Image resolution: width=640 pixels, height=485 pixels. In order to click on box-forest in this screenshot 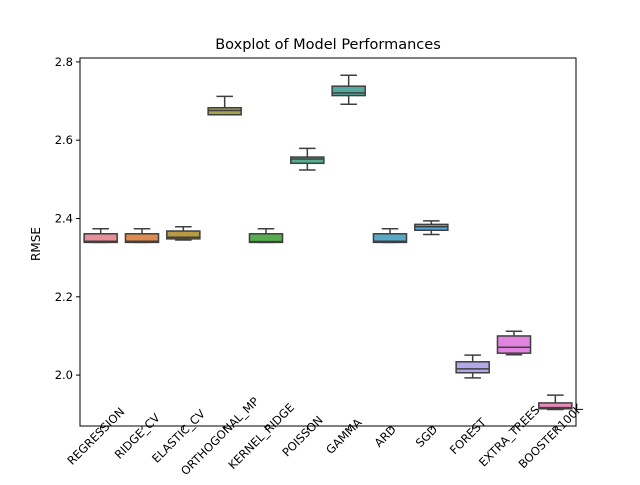, I will do `click(472, 366)`.